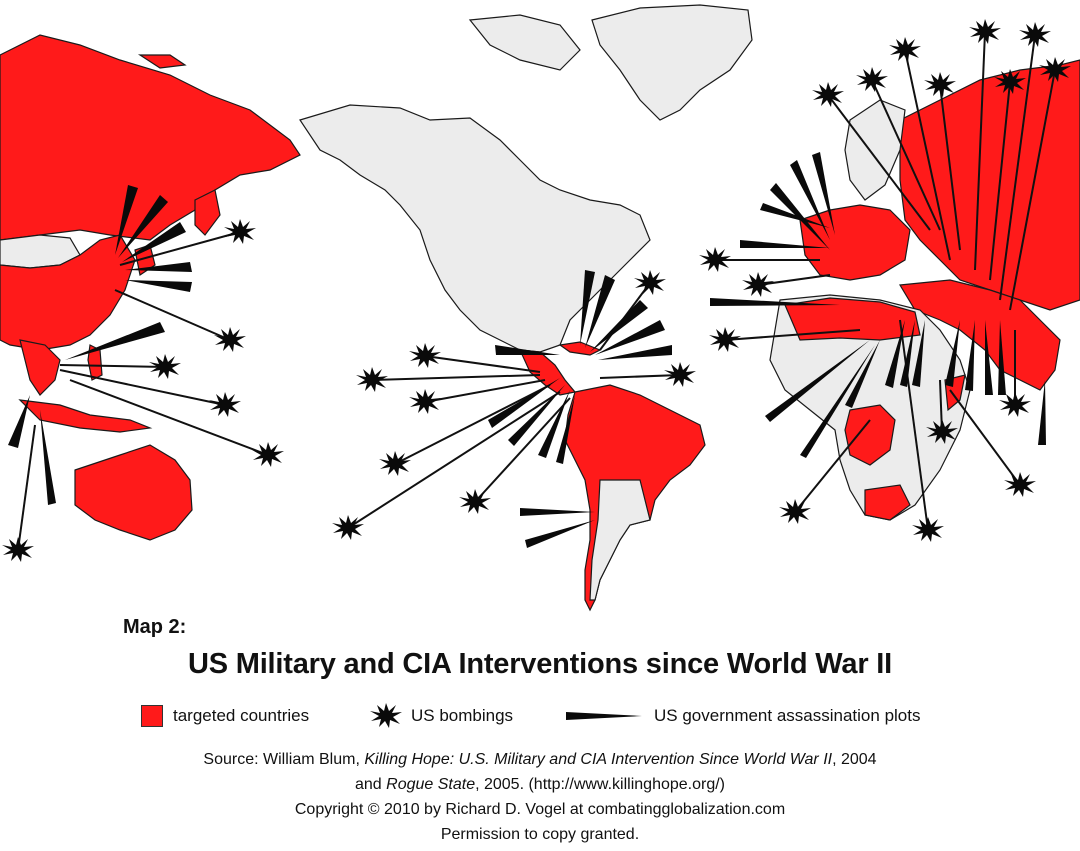 Image resolution: width=1080 pixels, height=851 pixels. Describe the element at coordinates (580, 348) in the screenshot. I see `cuba` at that location.